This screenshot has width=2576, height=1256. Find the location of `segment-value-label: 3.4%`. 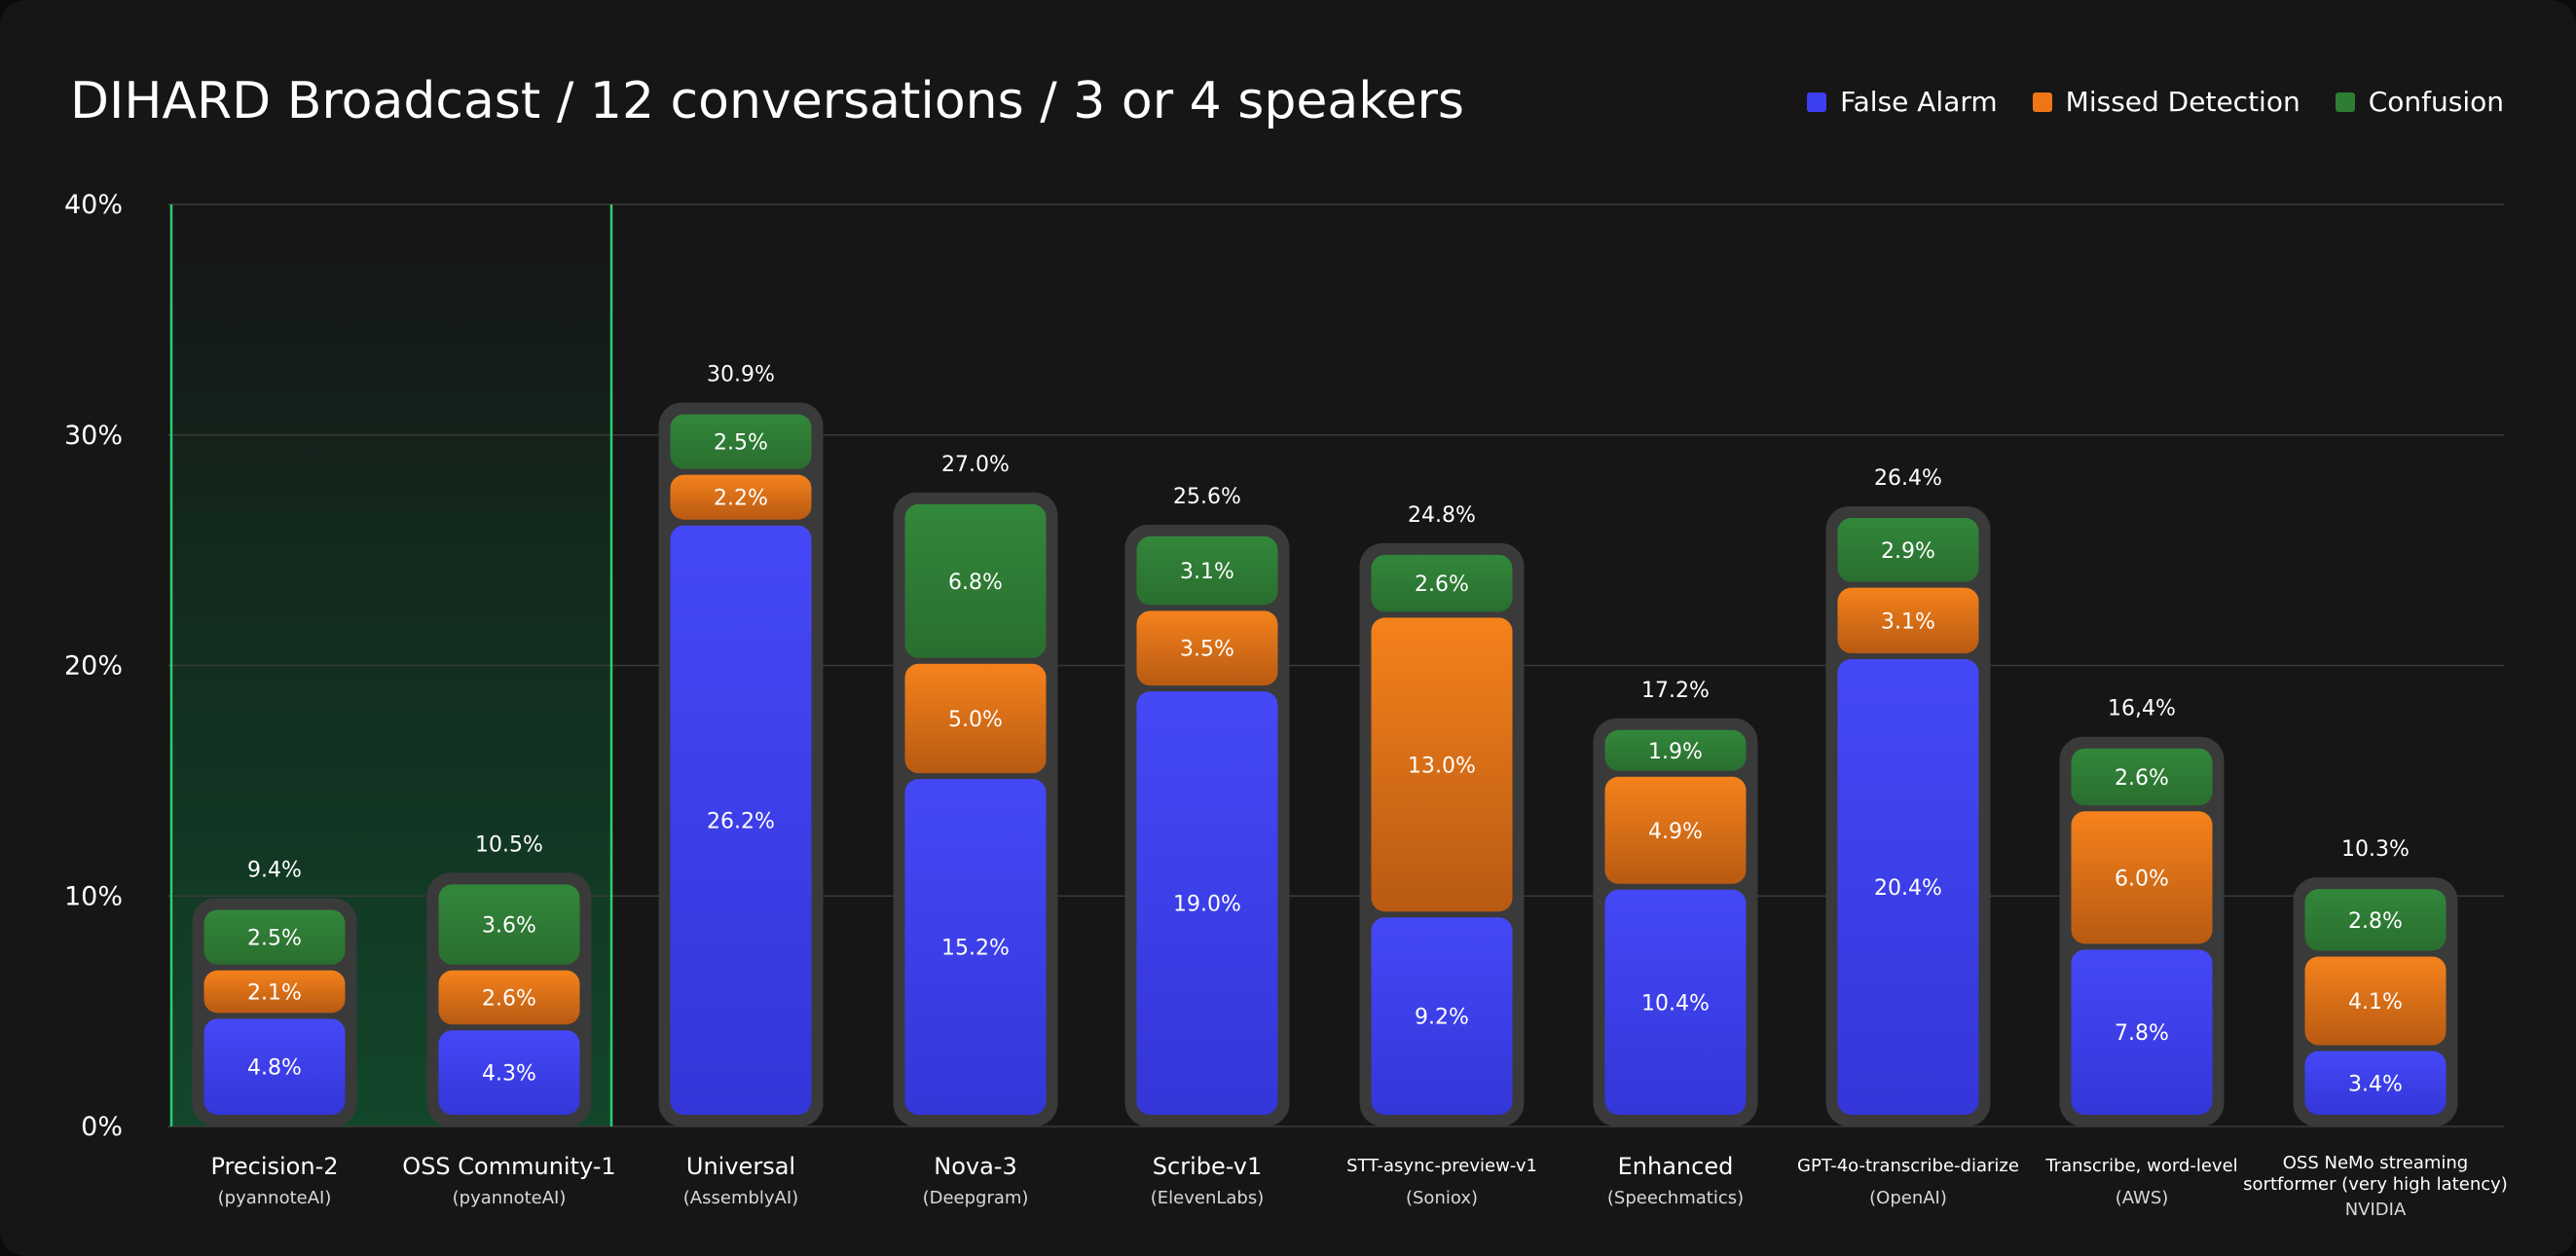

segment-value-label: 3.4% is located at coordinates (2375, 1084).